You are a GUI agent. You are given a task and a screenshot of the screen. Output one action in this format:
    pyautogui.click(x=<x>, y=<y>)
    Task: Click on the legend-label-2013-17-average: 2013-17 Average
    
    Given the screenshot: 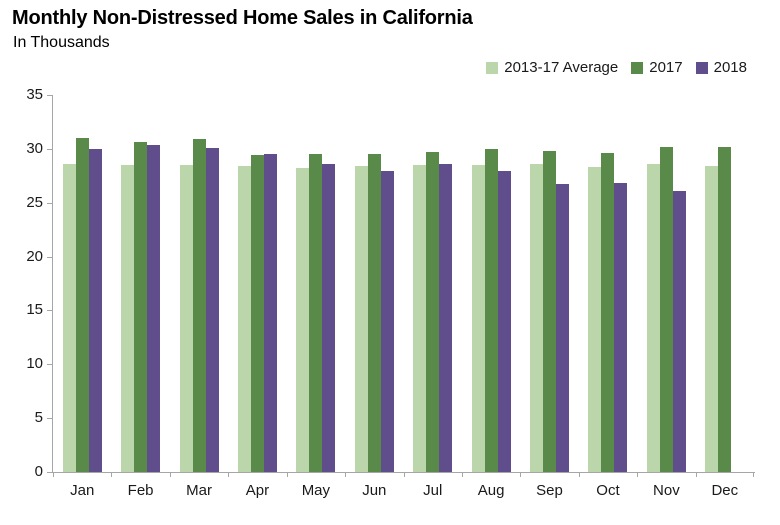 What is the action you would take?
    pyautogui.click(x=561, y=67)
    